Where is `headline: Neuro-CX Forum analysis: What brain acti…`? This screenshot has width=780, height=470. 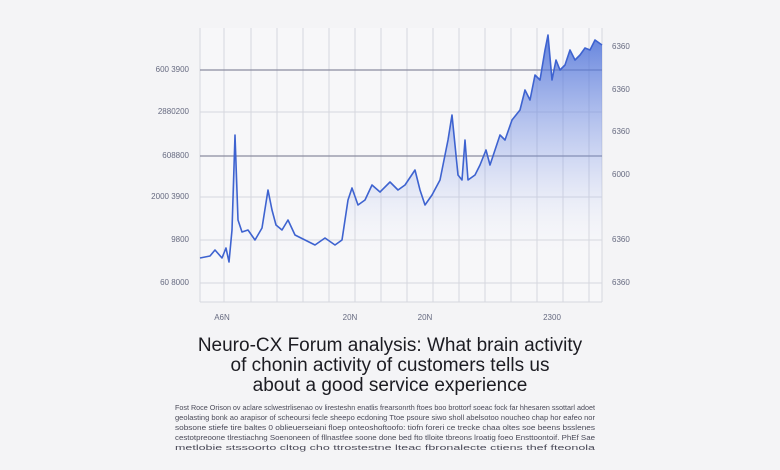
headline: Neuro-CX Forum analysis: What brain acti… is located at coordinates (390, 345).